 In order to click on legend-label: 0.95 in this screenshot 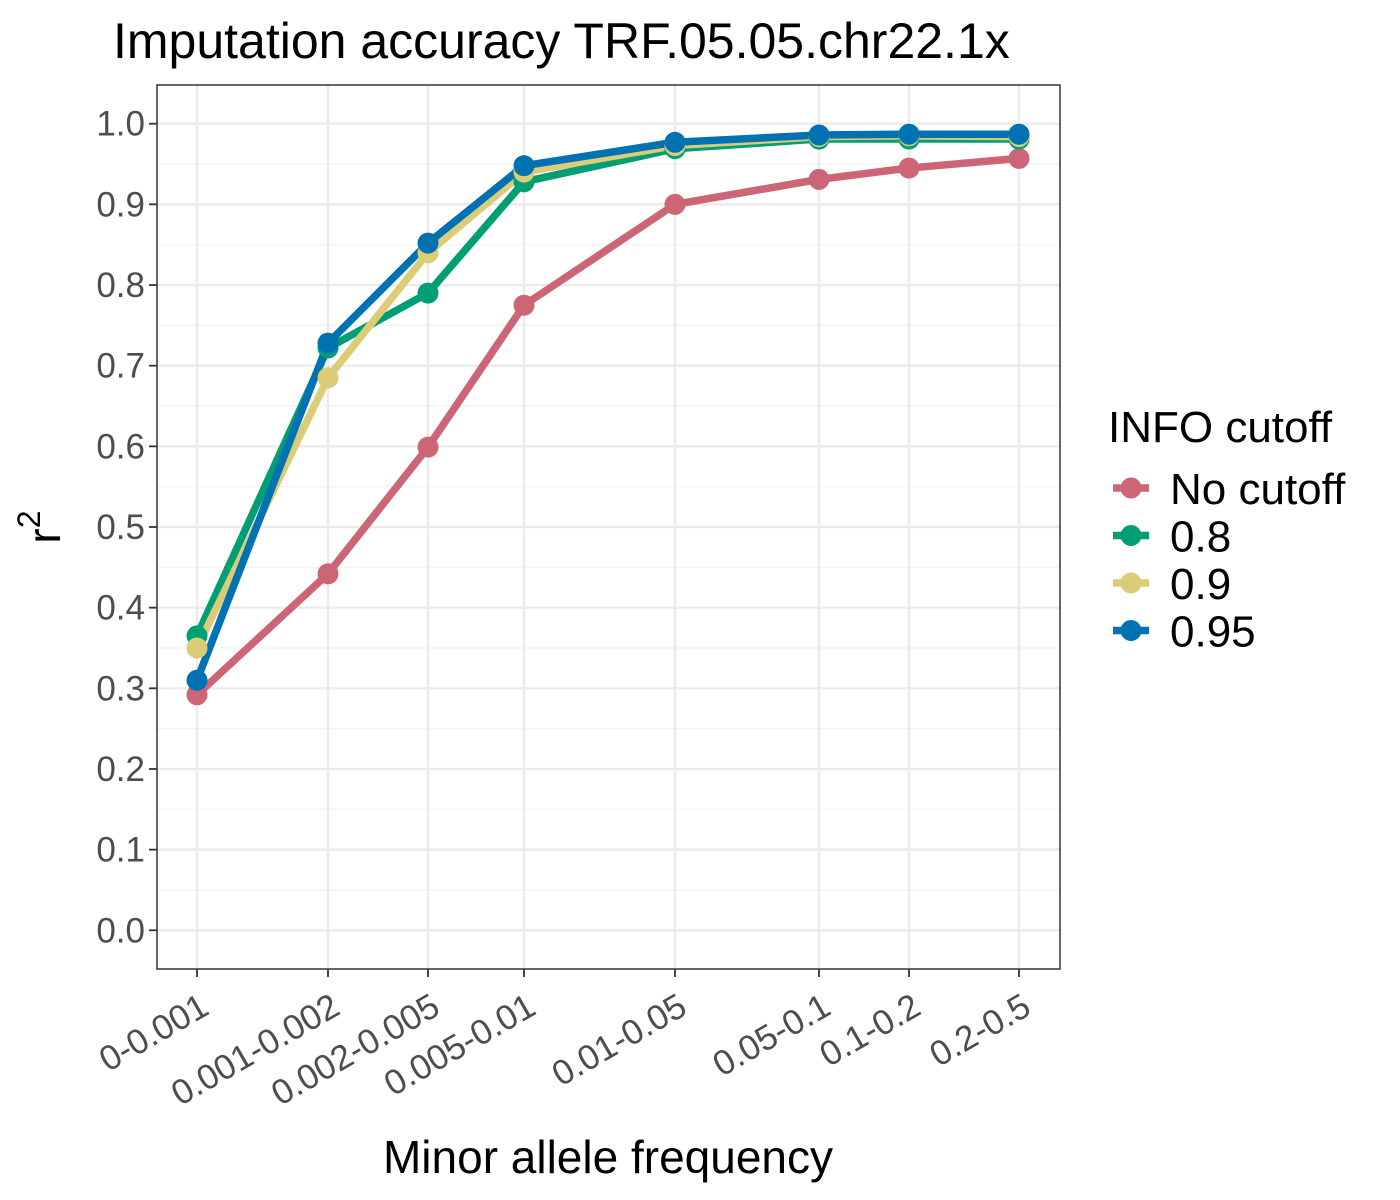, I will do `click(1213, 632)`.